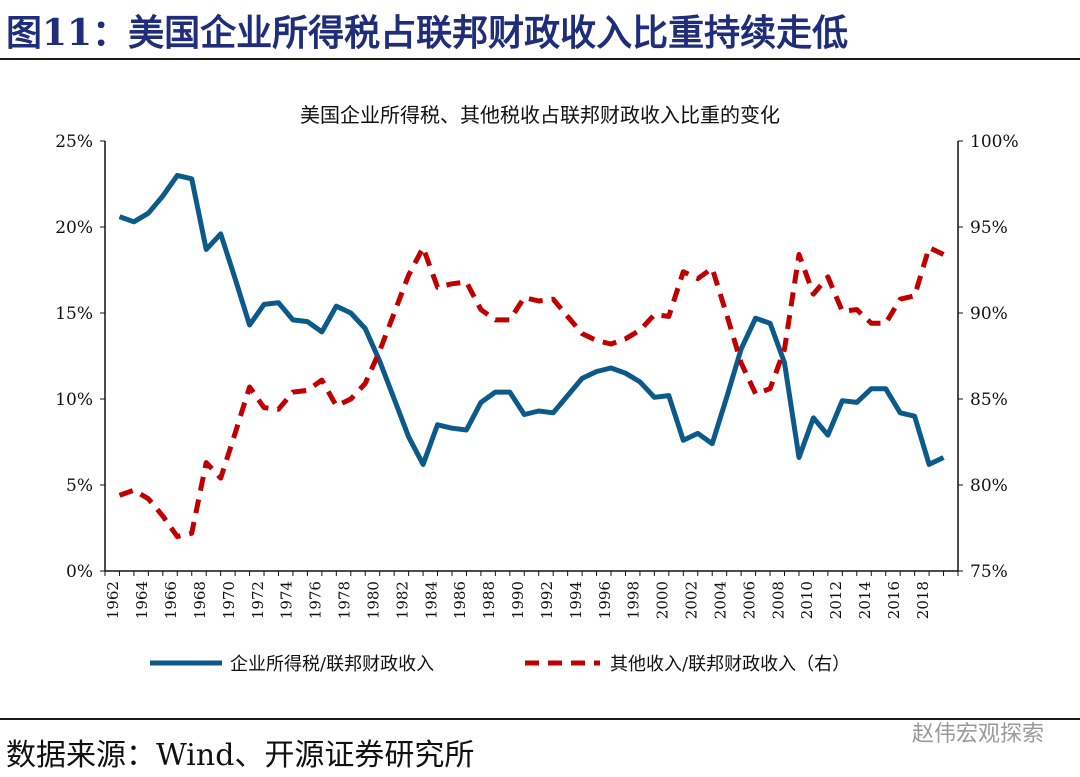 The image size is (1080, 777). Describe the element at coordinates (113, 600) in the screenshot. I see `x-tick-label: 1962` at that location.